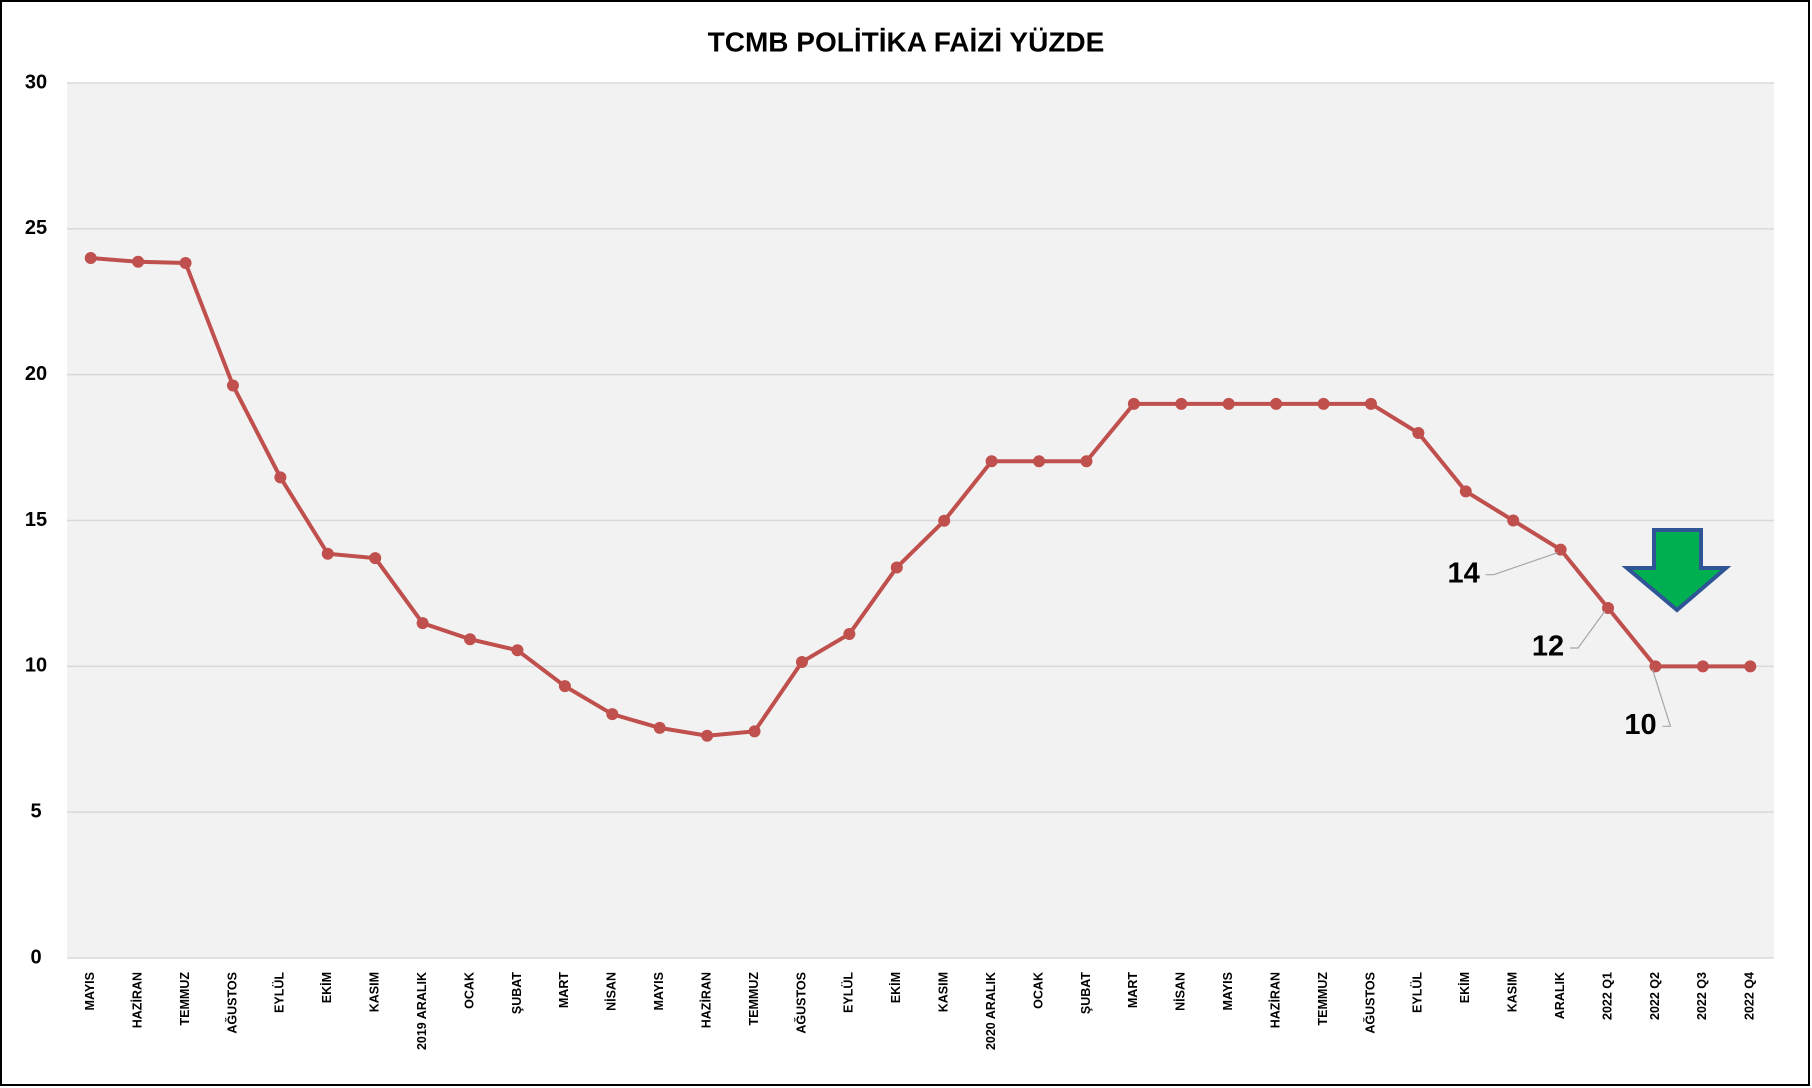 The image size is (1812, 1088). What do you see at coordinates (1560, 995) in the screenshot?
I see `x-tick-label: ARALIK` at bounding box center [1560, 995].